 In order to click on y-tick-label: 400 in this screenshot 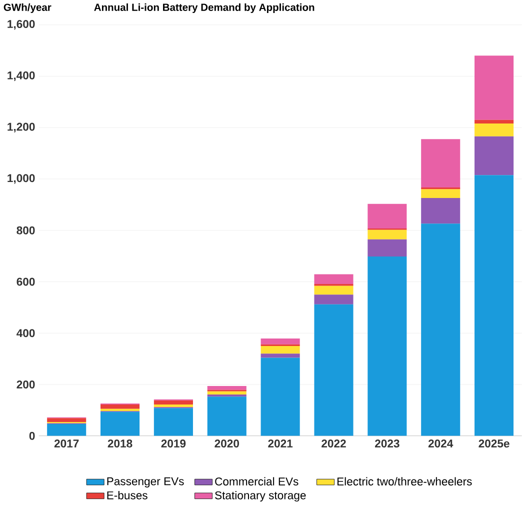, I will do `click(25, 333)`.